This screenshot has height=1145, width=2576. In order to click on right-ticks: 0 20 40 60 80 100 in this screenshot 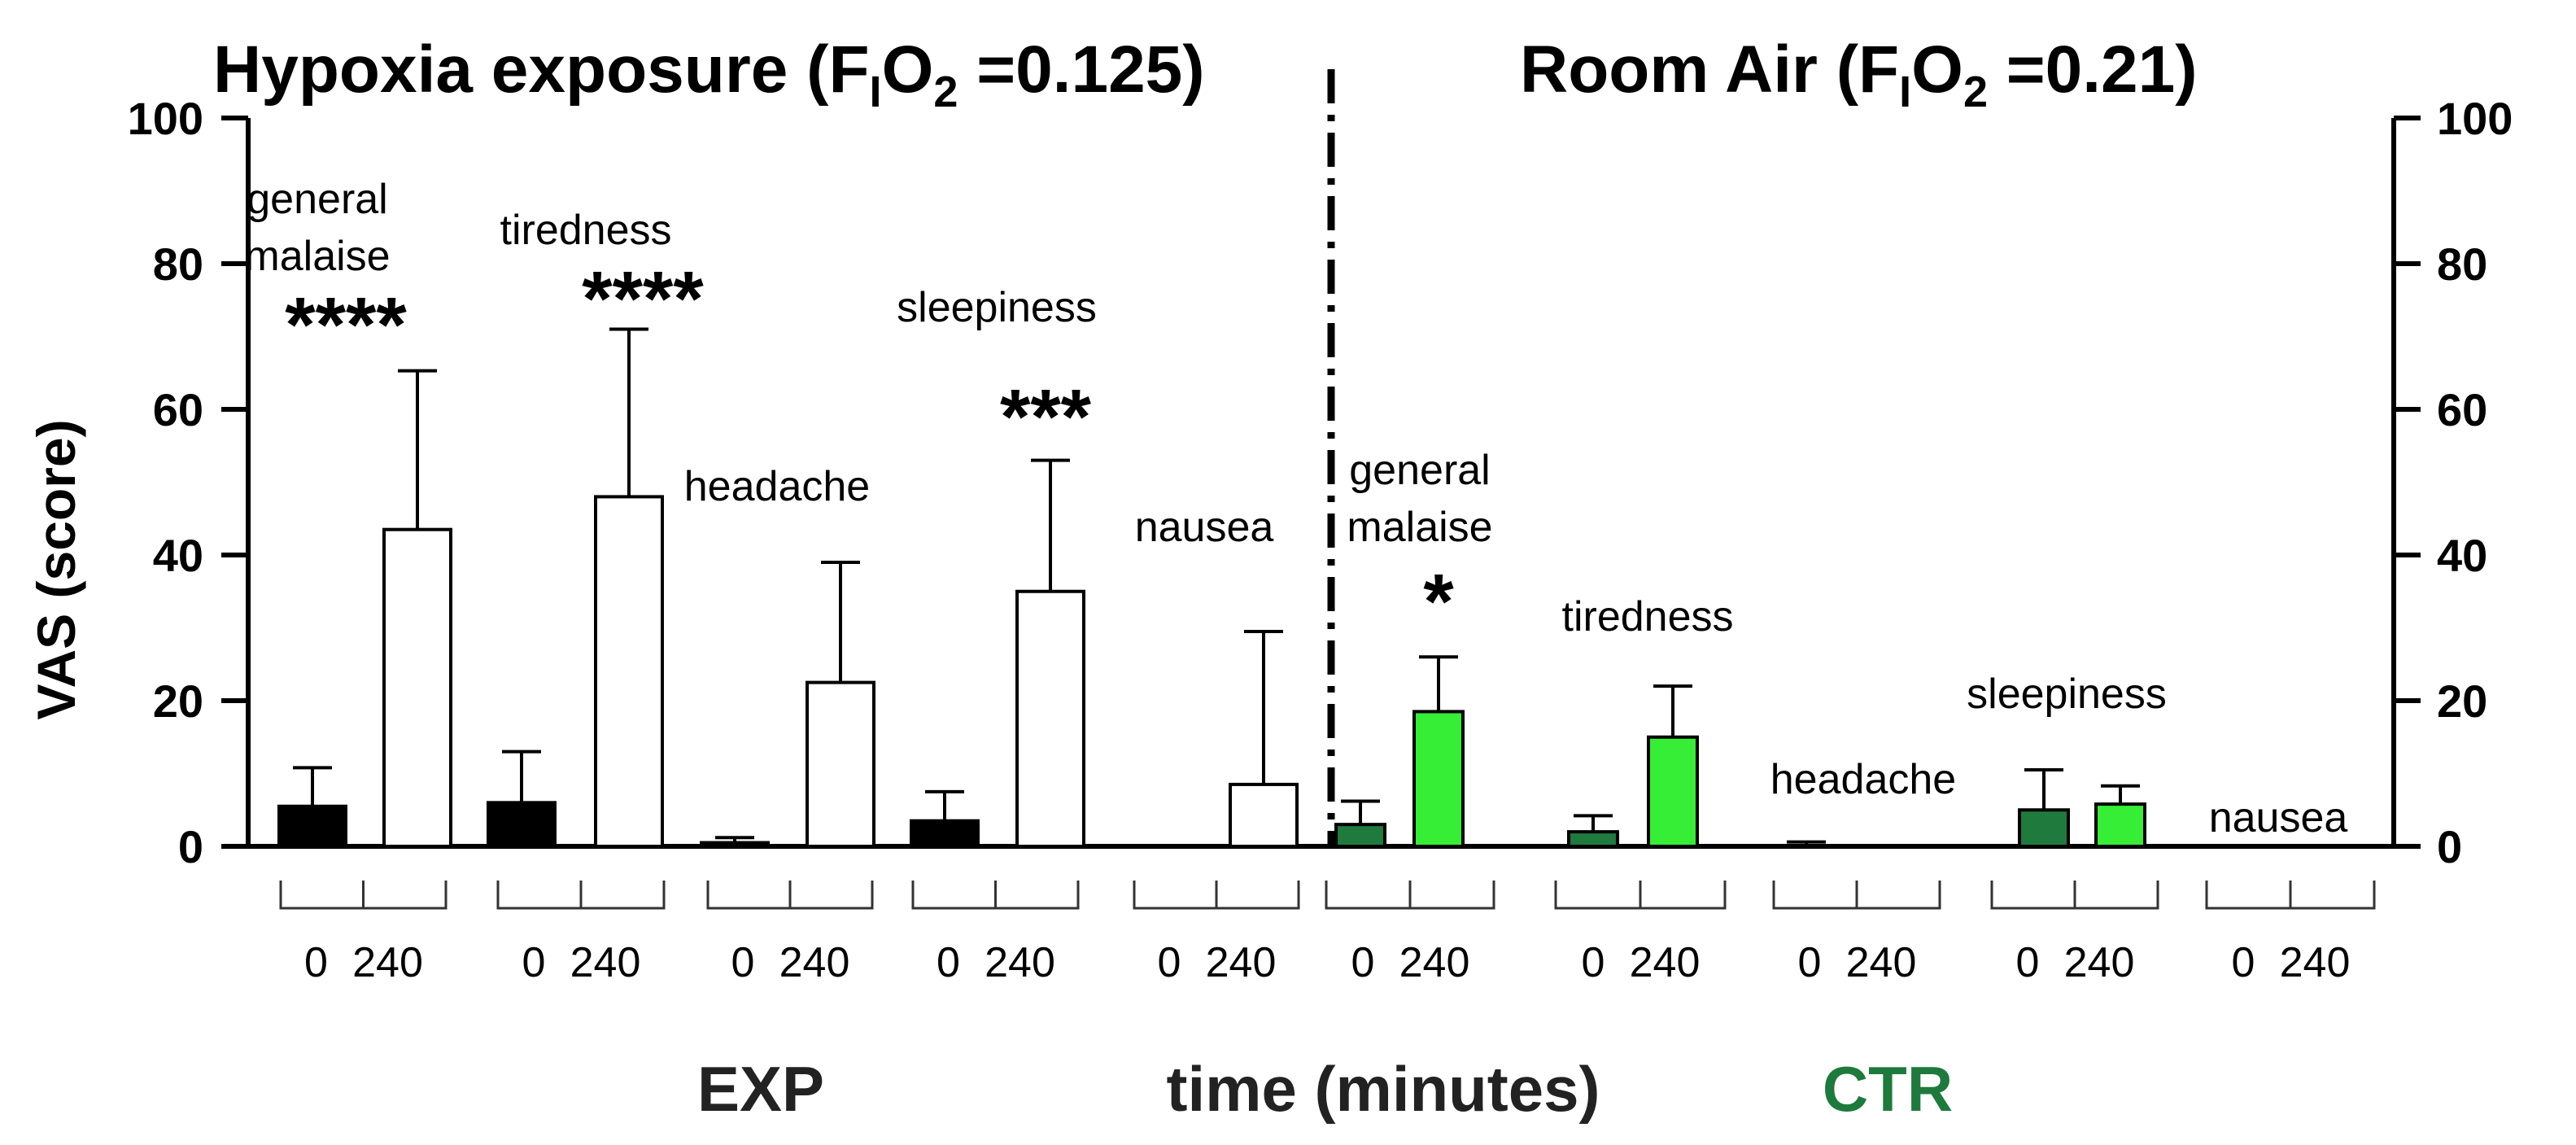, I will do `click(2453, 482)`.